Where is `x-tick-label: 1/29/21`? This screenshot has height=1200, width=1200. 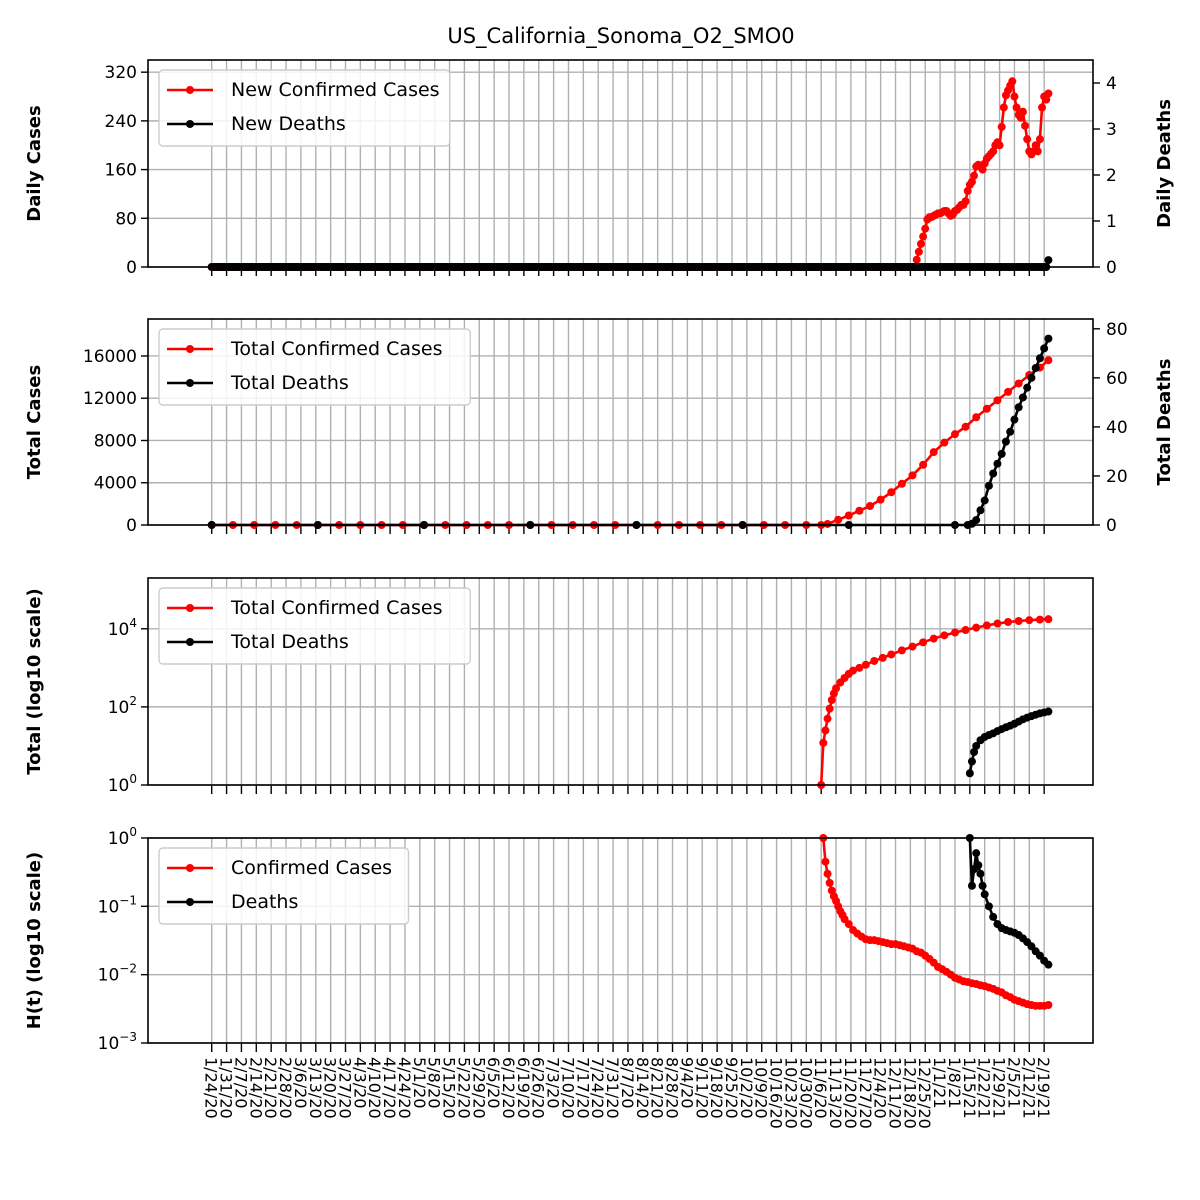 x-tick-label: 1/29/21 is located at coordinates (999, 1088).